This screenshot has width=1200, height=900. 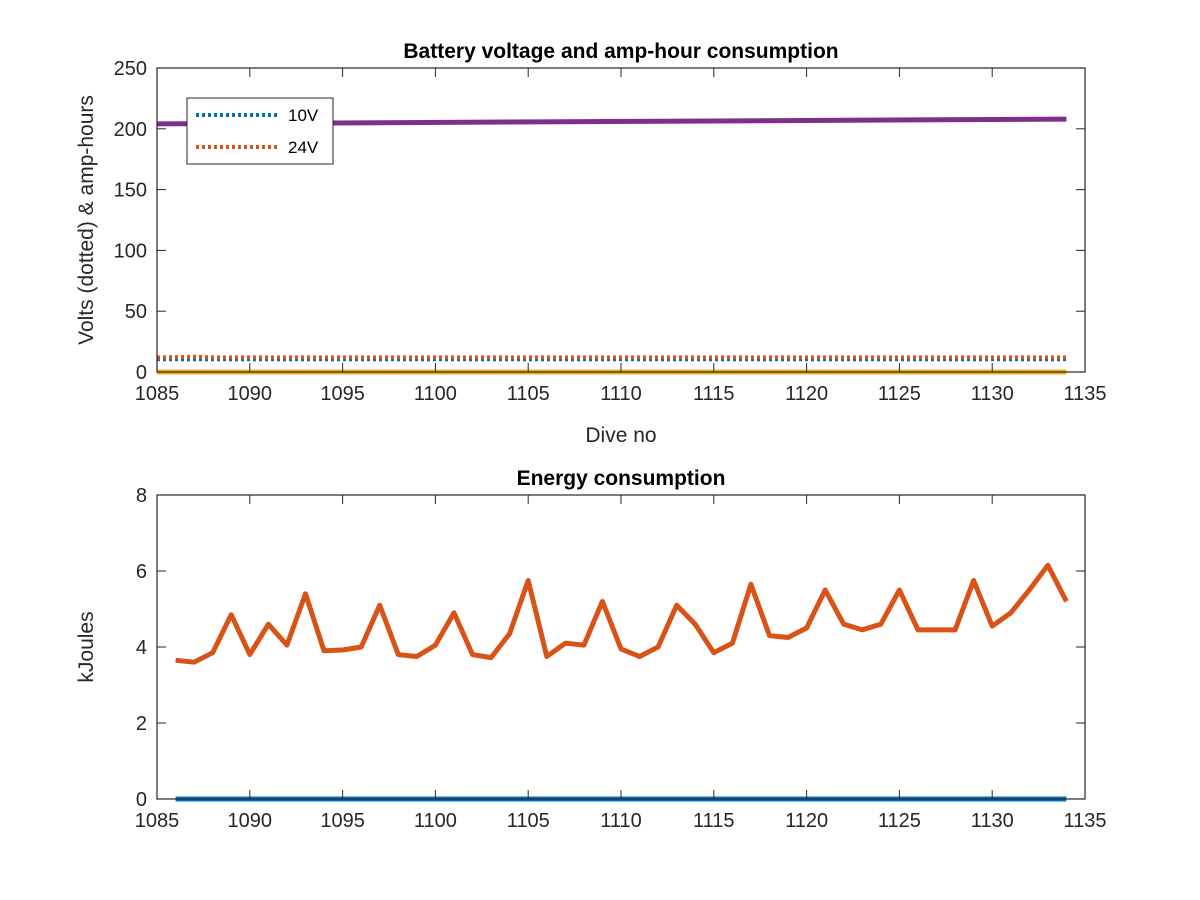 I want to click on energy-ytick-label: 6, so click(x=141, y=572).